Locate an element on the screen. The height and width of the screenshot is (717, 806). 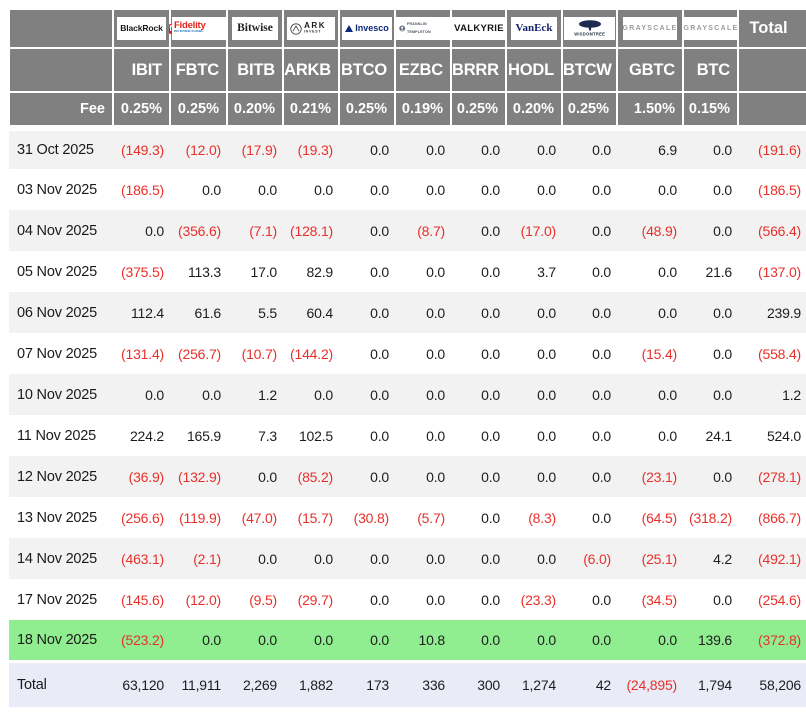
value-cell: 3.7 is located at coordinates (546, 271).